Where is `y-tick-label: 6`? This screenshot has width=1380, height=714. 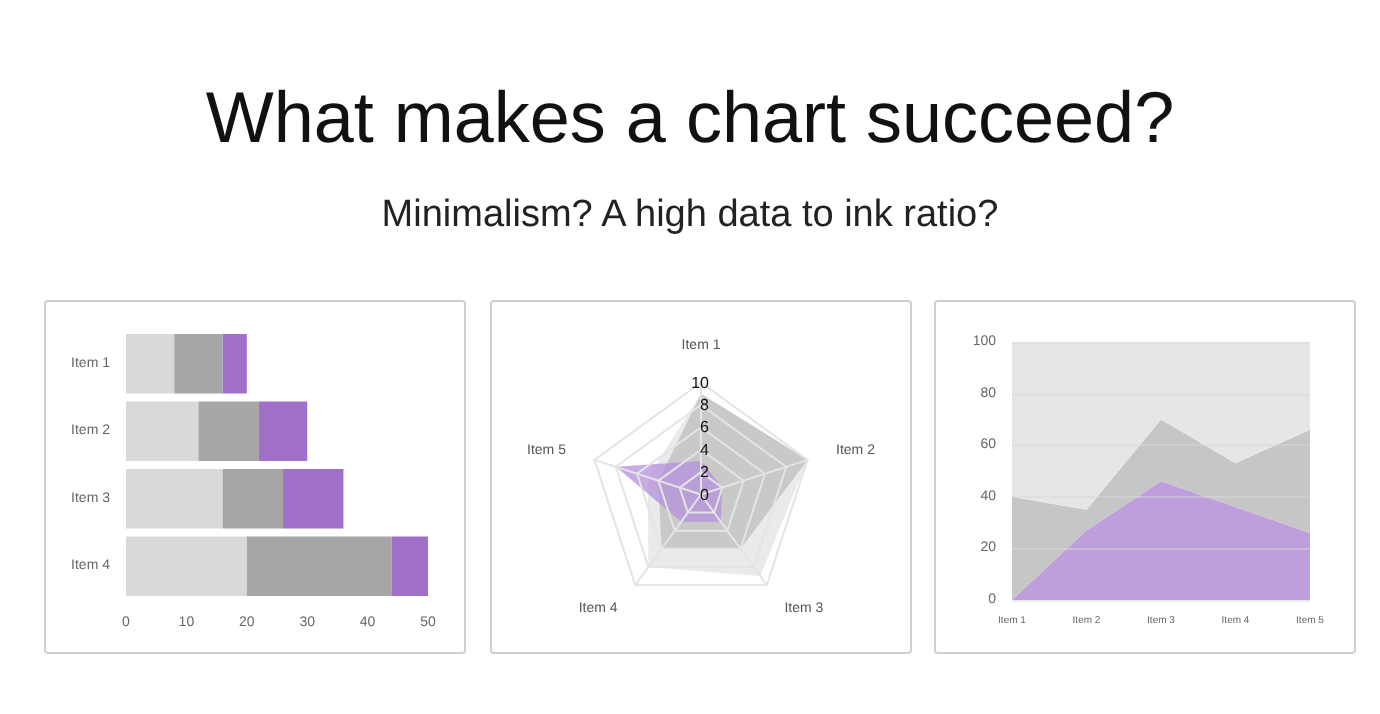 y-tick-label: 6 is located at coordinates (704, 427).